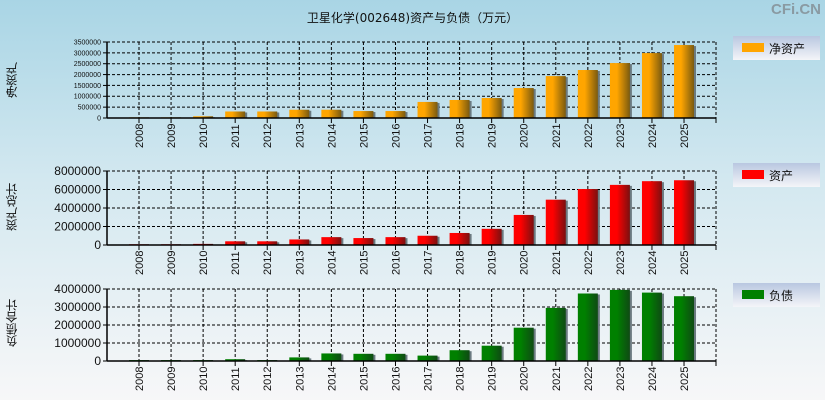 The width and height of the screenshot is (825, 400). What do you see at coordinates (587, 217) in the screenshot?
I see `bar-2022` at bounding box center [587, 217].